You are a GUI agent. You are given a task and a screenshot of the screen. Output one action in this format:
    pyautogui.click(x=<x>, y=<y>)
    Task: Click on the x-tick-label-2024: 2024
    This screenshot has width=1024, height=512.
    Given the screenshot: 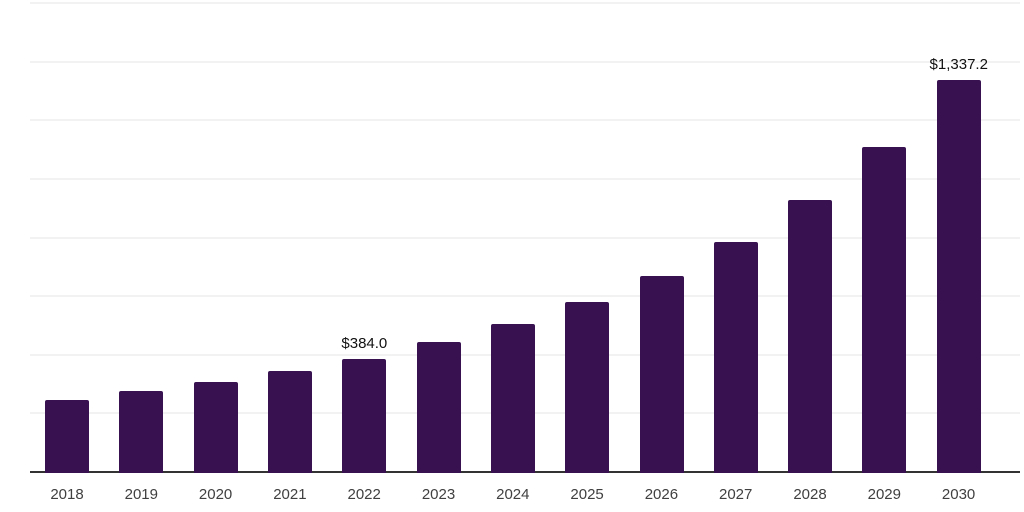 What is the action you would take?
    pyautogui.click(x=513, y=494)
    